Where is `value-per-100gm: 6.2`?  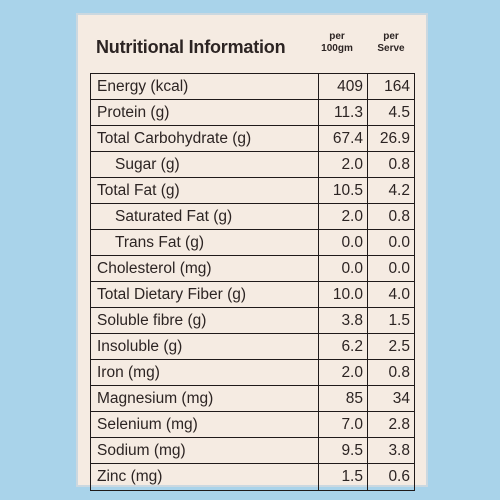 value-per-100gm: 6.2 is located at coordinates (343, 346).